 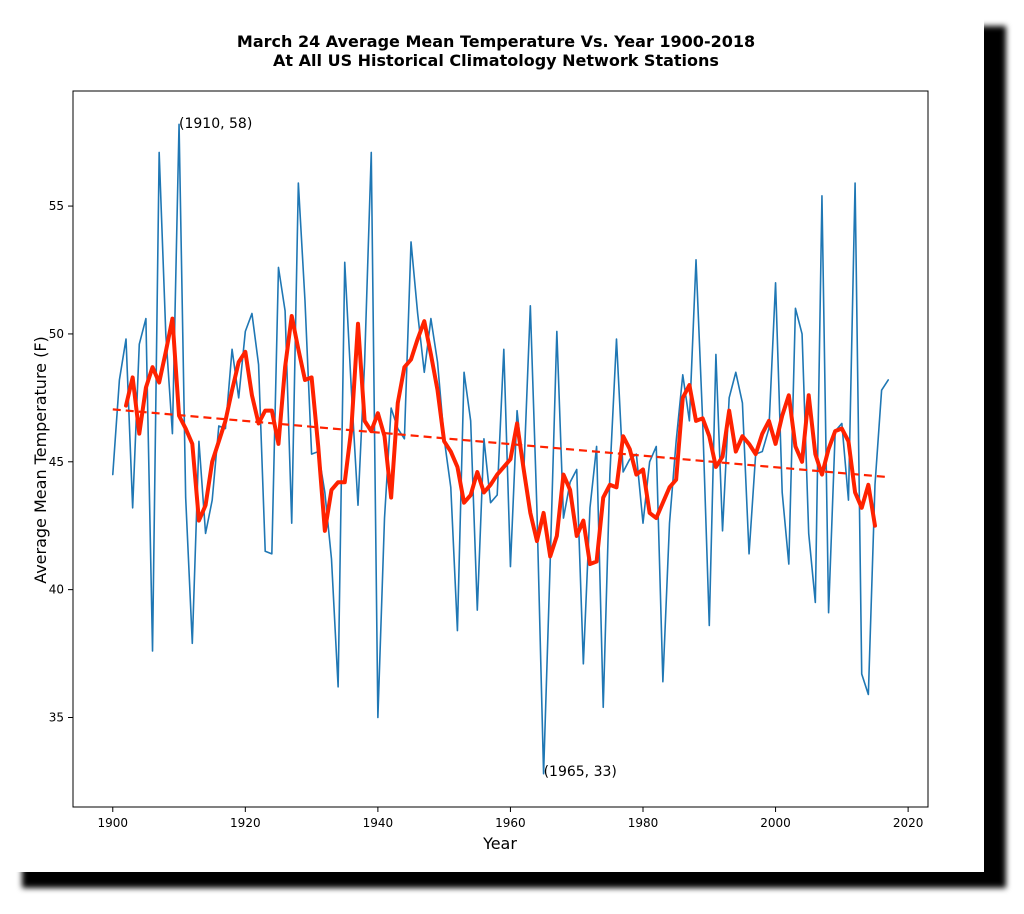 I want to click on x-tick-label: 1980, so click(x=643, y=823).